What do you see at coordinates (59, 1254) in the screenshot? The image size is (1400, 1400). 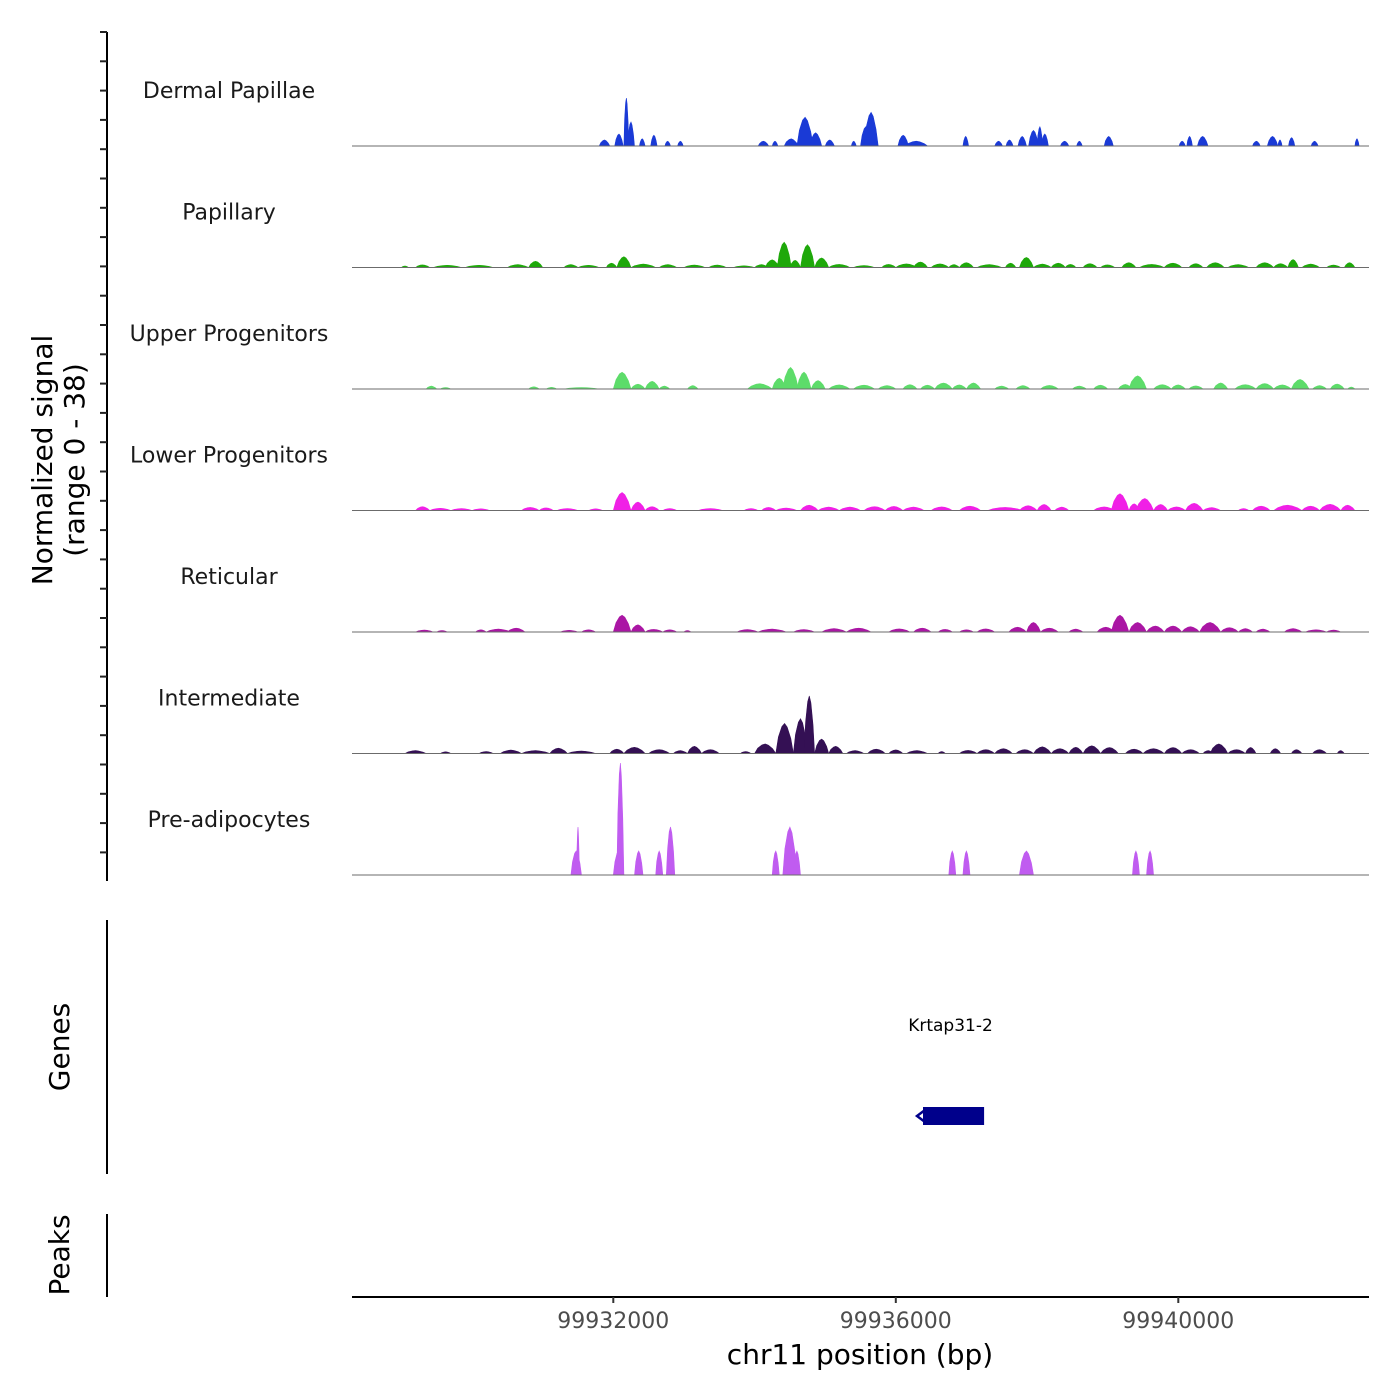 I see `peaks-panel-label: Peaks` at bounding box center [59, 1254].